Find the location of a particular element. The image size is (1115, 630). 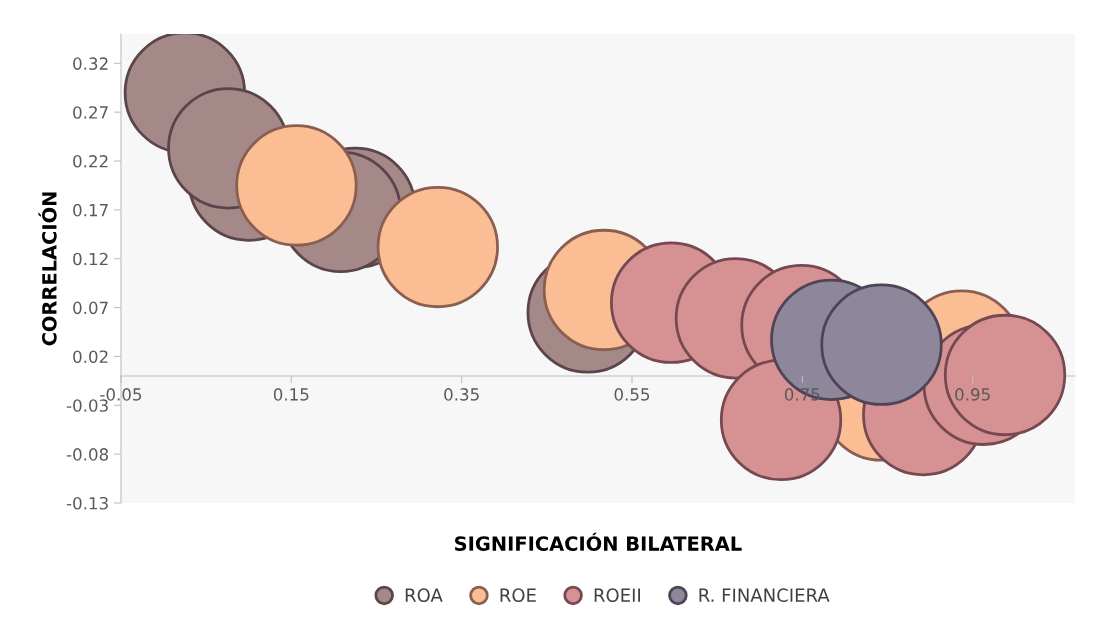

y-tick-label: 0.32 is located at coordinates (90, 63).